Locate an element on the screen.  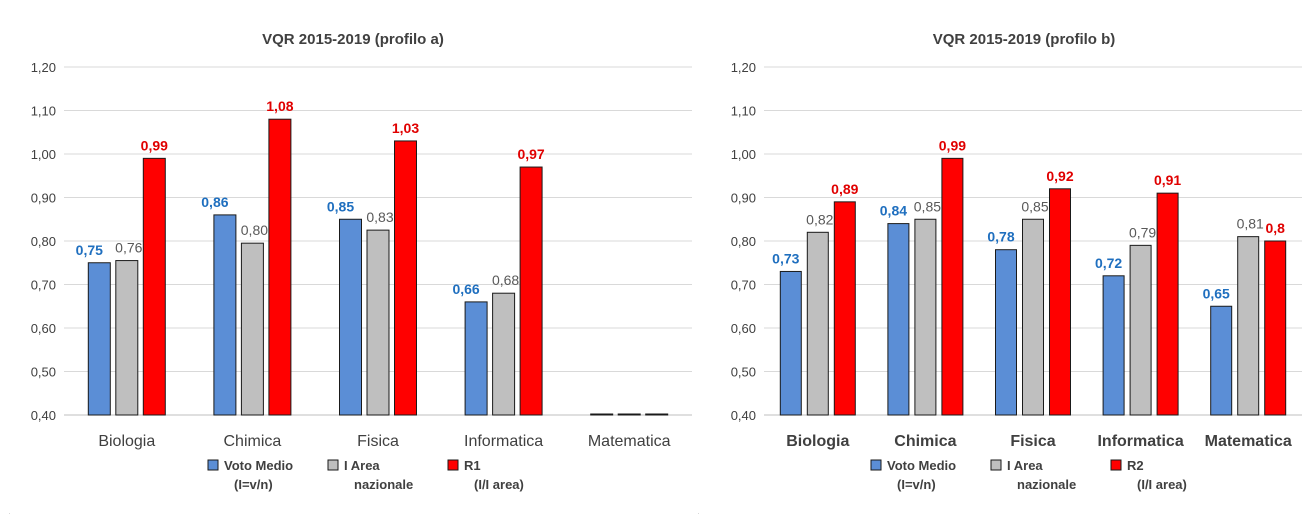
chart-a-y-tick-label: 0,40 is located at coordinates (43, 415).